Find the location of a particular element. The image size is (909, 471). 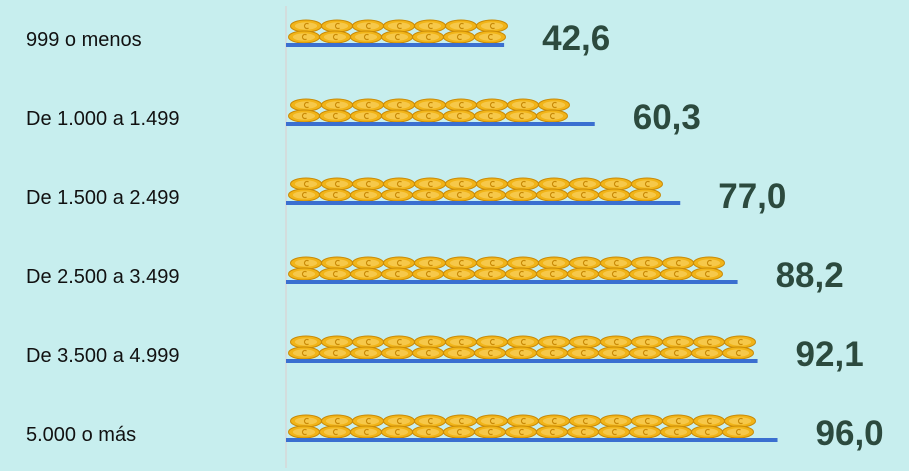

category-label: 5.000 o más is located at coordinates (81, 435).